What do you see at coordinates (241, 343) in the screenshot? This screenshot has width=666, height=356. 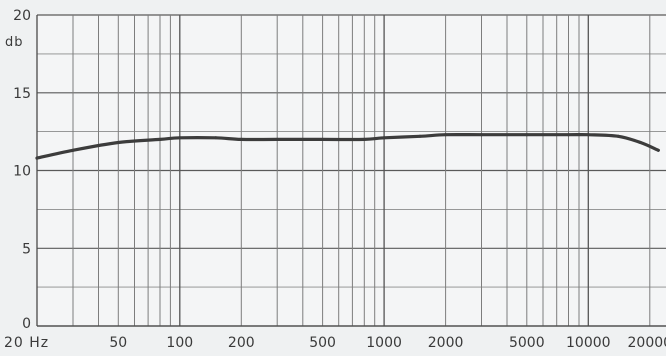 I see `x-tick-label: 200` at bounding box center [241, 343].